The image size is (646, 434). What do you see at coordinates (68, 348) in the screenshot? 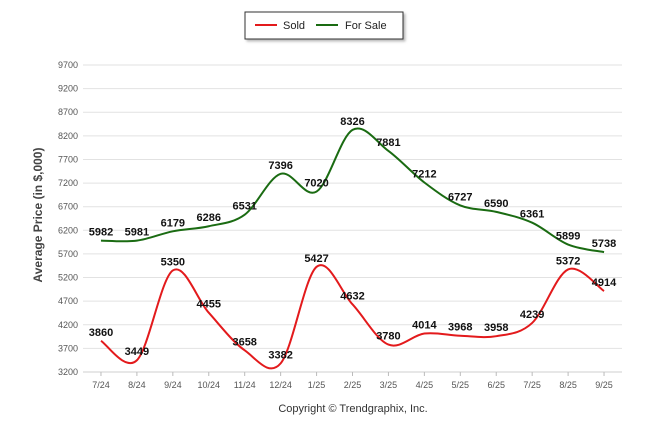
I see `y-tick-label: 3700` at bounding box center [68, 348].